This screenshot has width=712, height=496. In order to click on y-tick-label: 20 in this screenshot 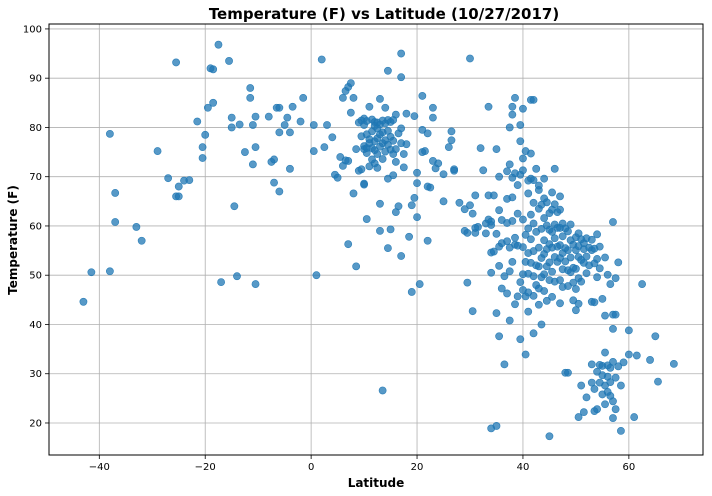, I will do `click(35, 423)`.